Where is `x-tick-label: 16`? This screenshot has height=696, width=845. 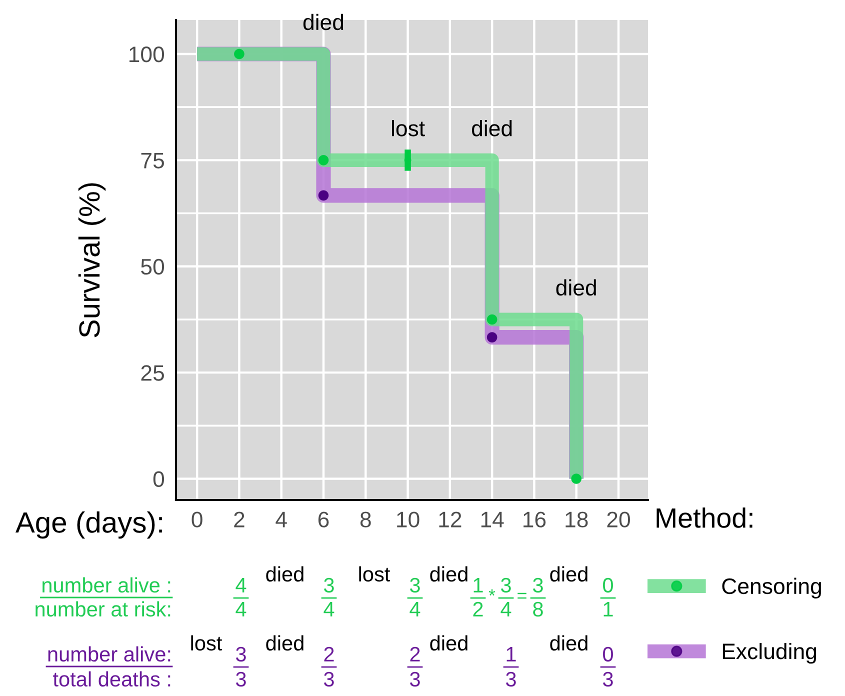
x-tick-label: 16 is located at coordinates (535, 520).